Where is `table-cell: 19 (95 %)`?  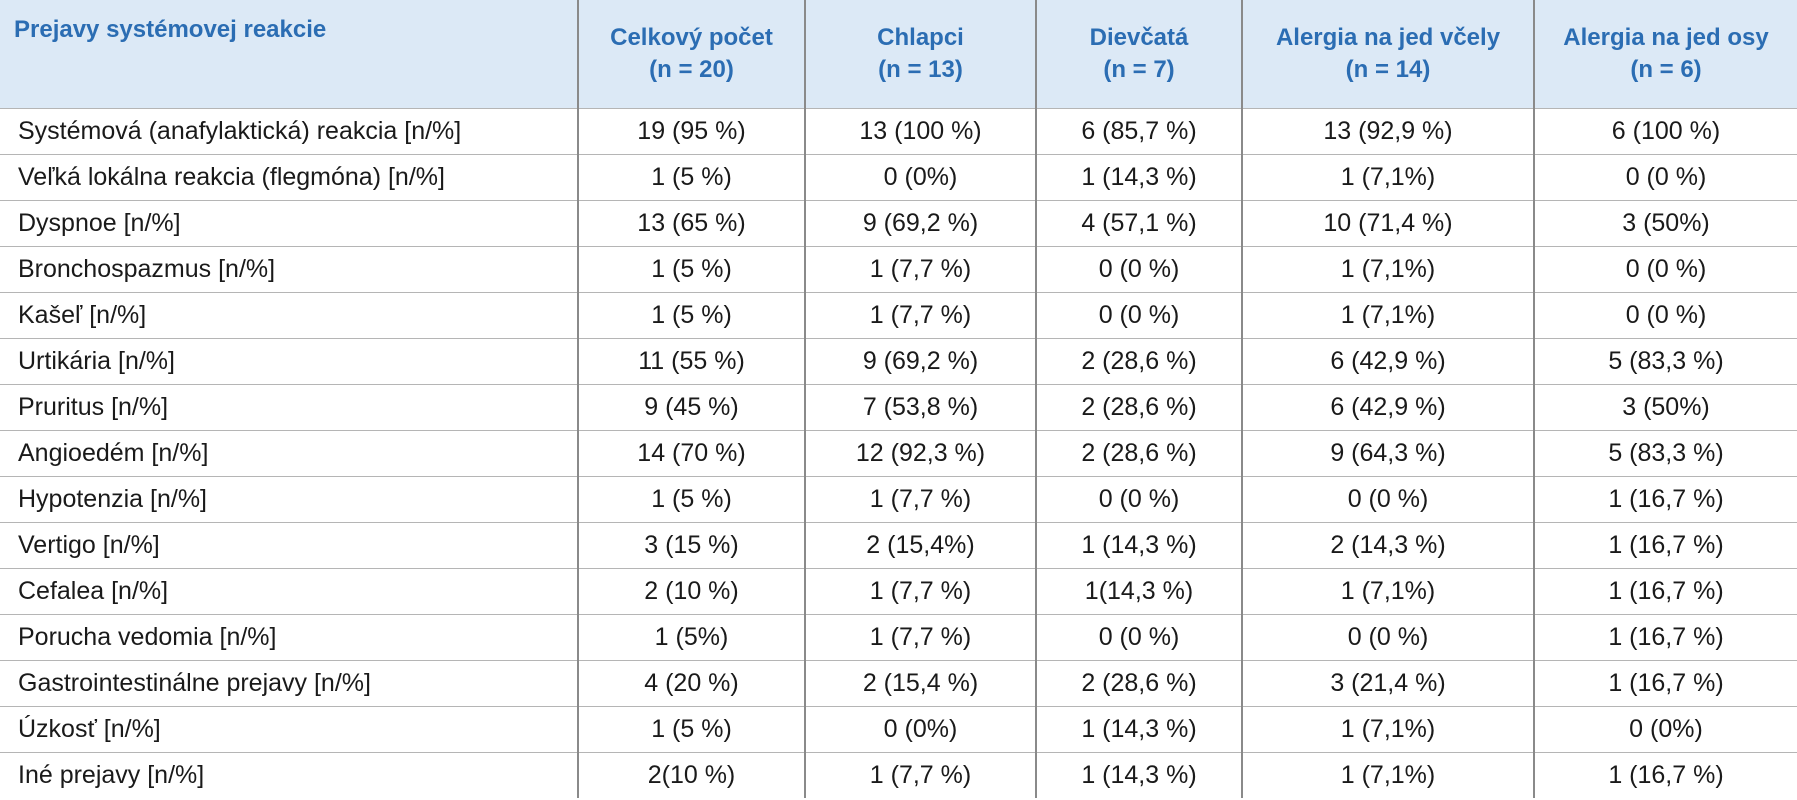 table-cell: 19 (95 %) is located at coordinates (692, 131).